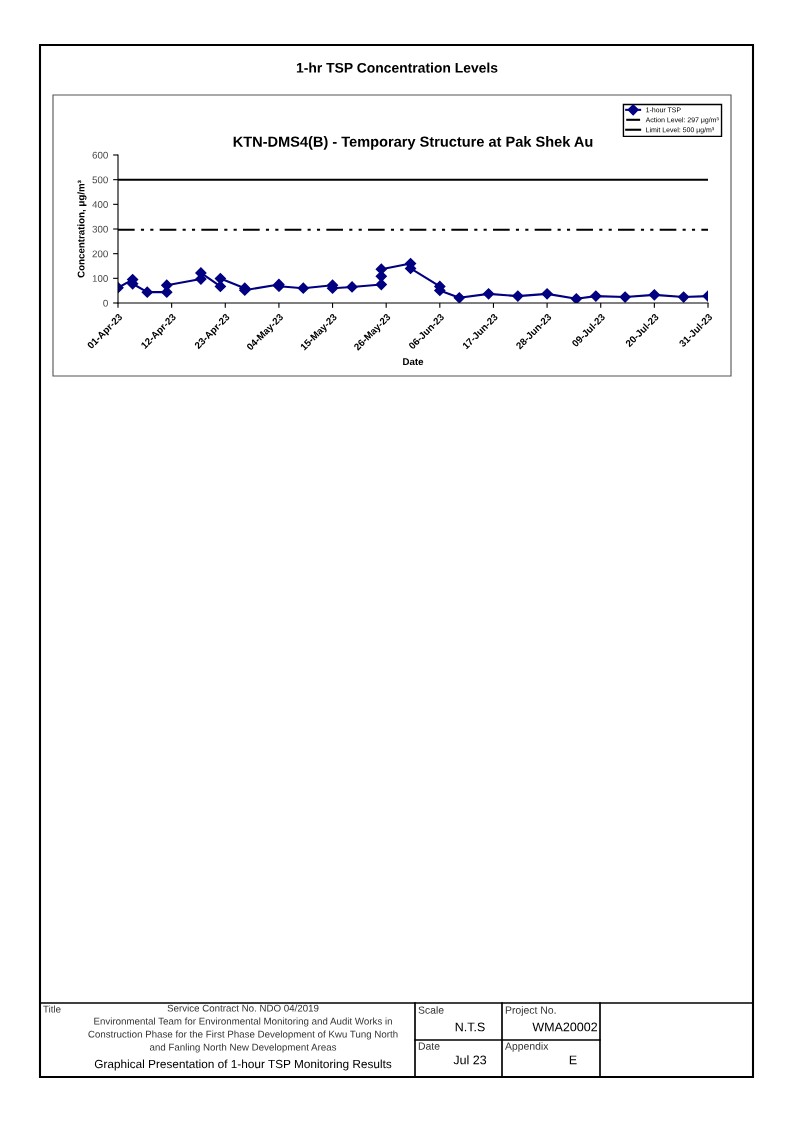  Describe the element at coordinates (565, 1027) in the screenshot. I see `text: WMA20002` at that location.